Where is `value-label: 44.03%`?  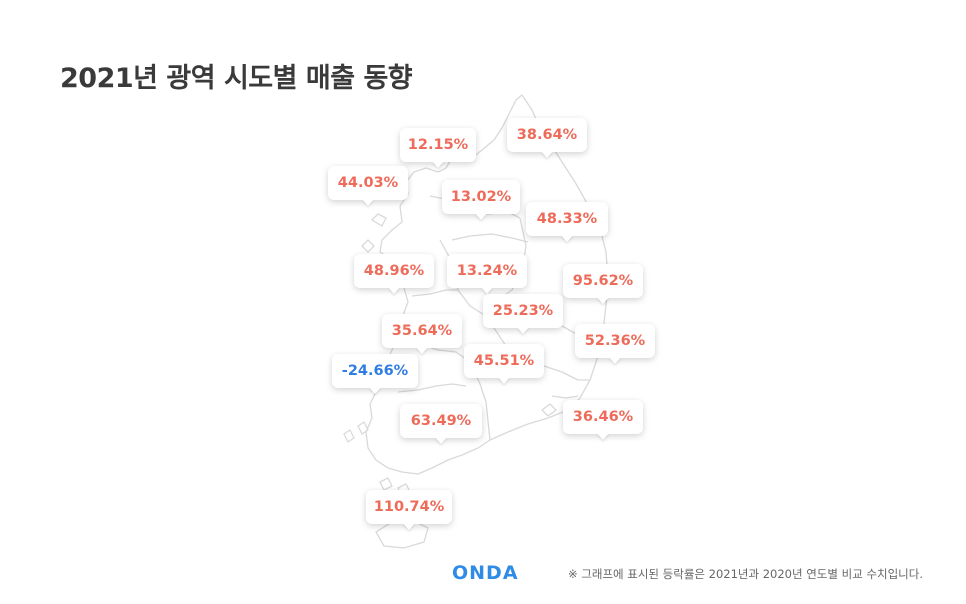 value-label: 44.03% is located at coordinates (368, 183).